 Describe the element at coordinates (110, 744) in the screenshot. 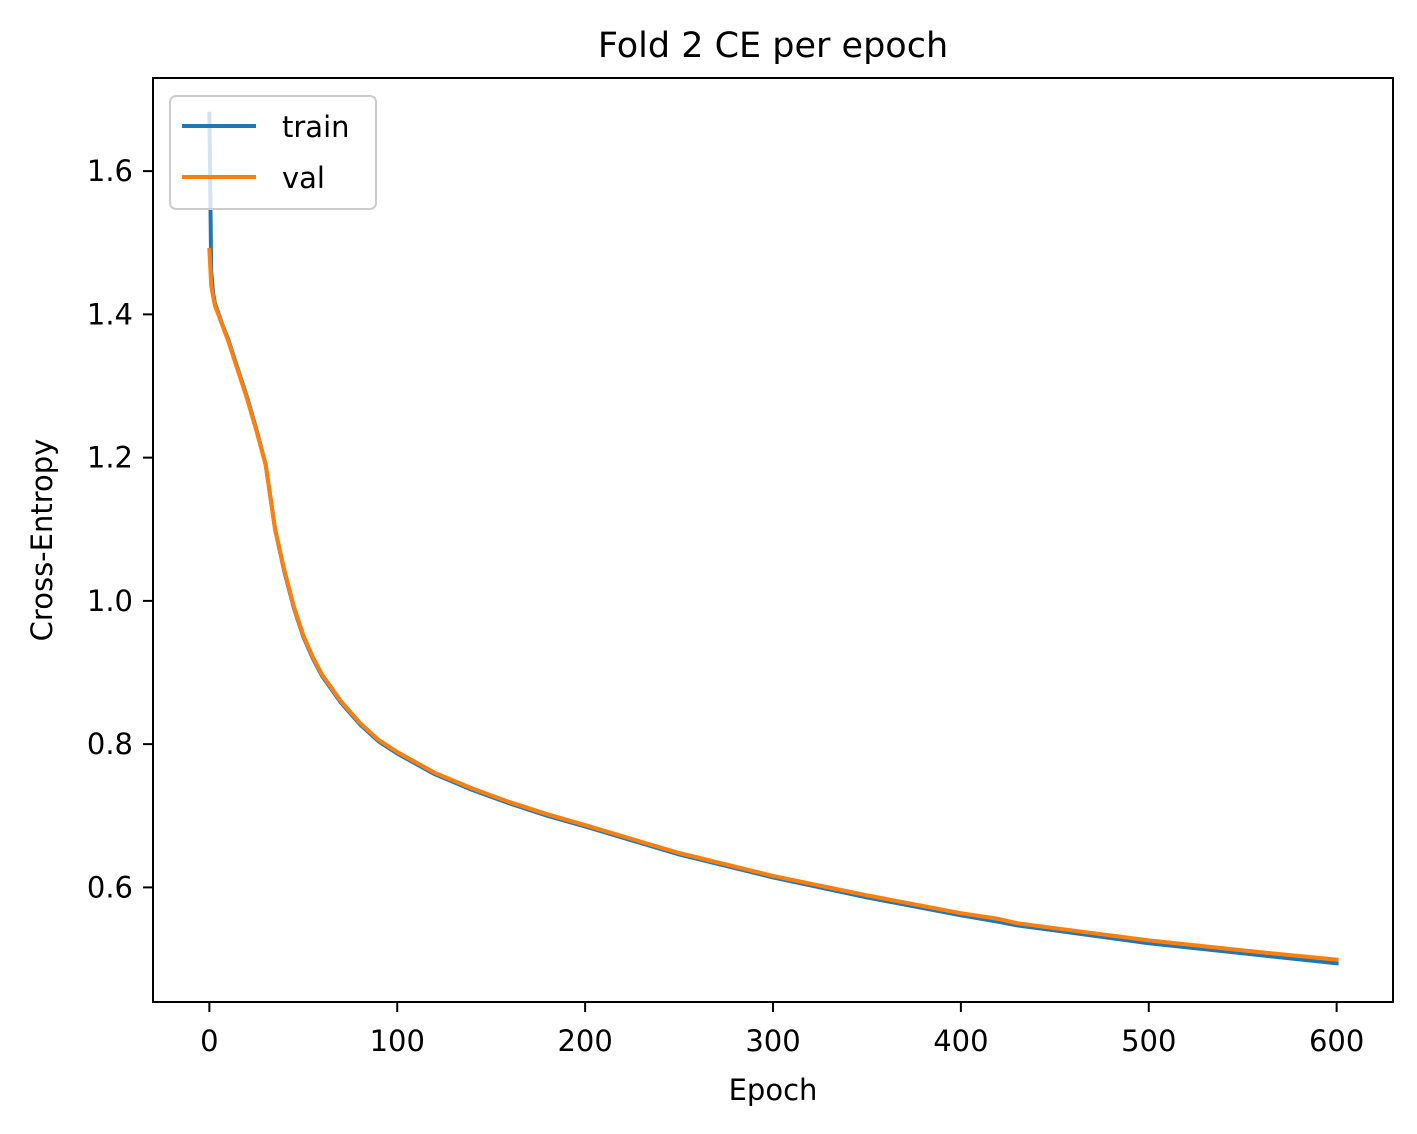

I see `y-tick-label: 0.8` at that location.